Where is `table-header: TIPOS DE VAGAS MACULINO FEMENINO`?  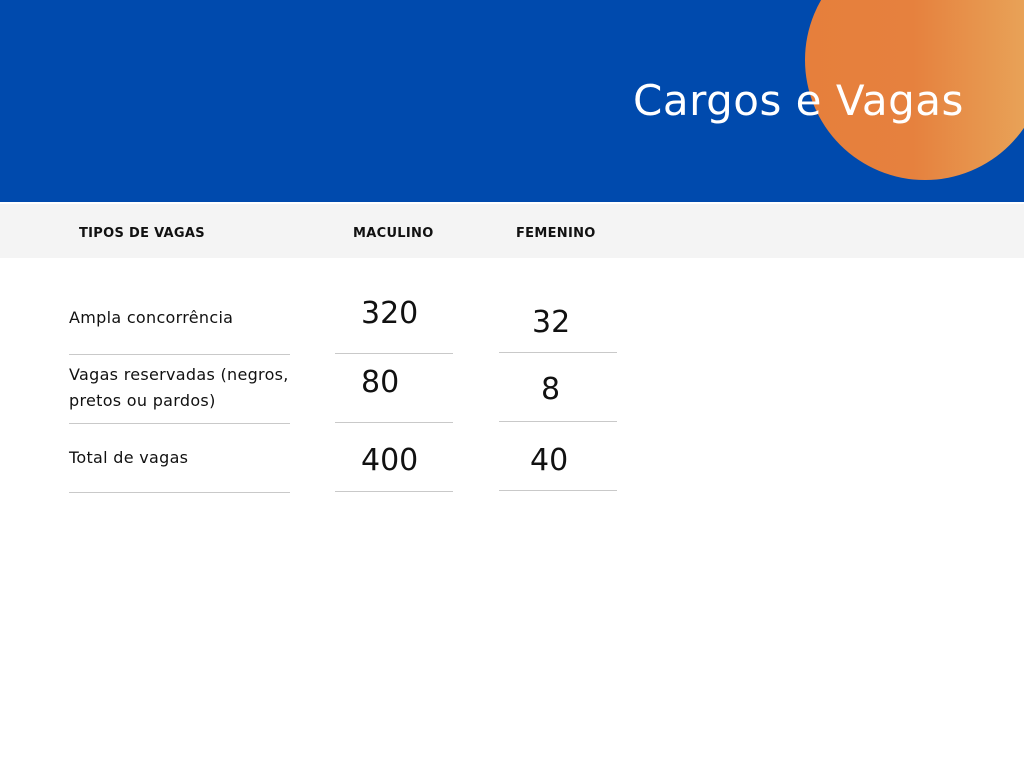
table-header: TIPOS DE VAGAS MACULINO FEMENINO is located at coordinates (512, 231).